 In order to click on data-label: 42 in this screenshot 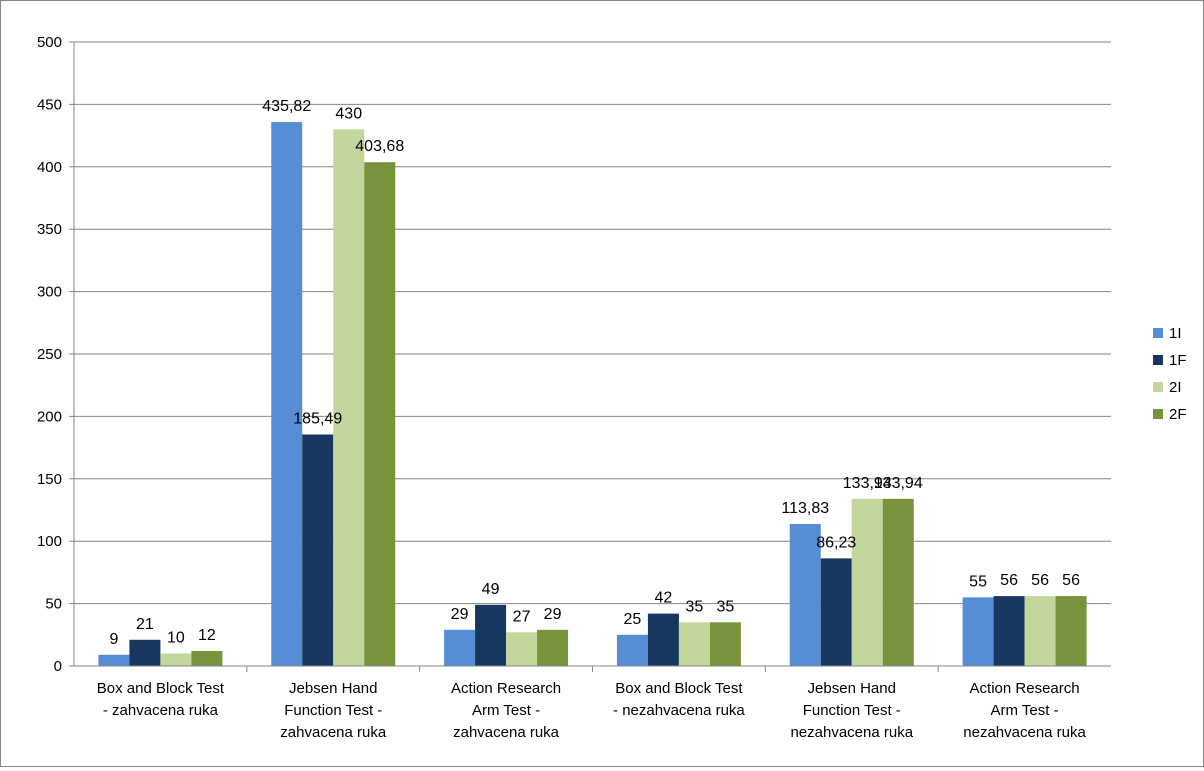, I will do `click(664, 598)`.